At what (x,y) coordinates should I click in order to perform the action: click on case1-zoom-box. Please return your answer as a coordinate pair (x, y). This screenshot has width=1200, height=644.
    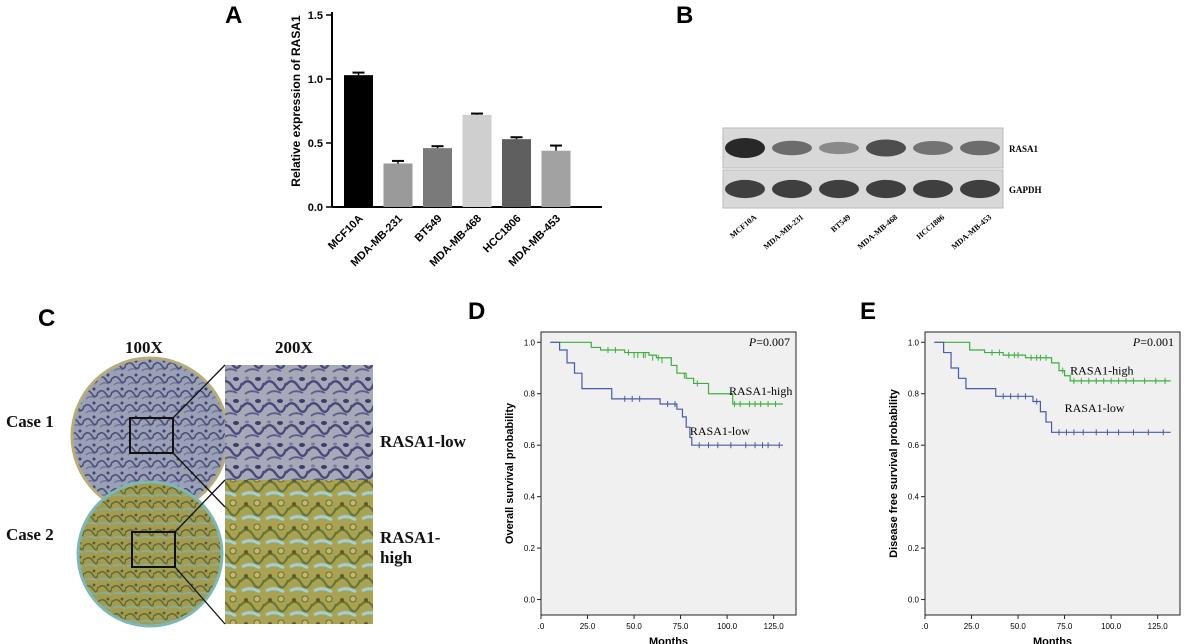
    Looking at the image, I should click on (151, 435).